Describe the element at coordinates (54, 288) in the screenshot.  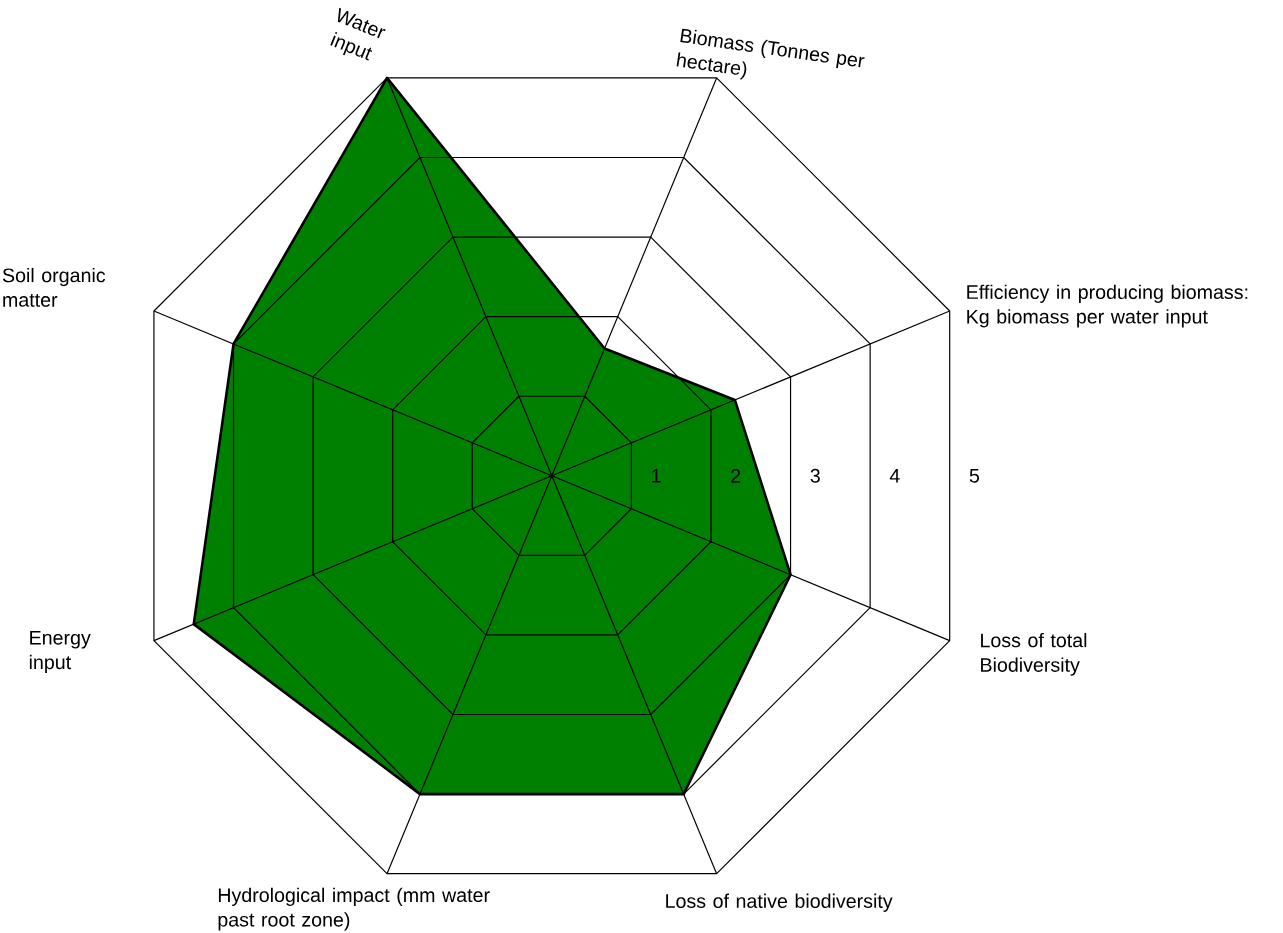
I see `spoke-label: Soil organic matter` at that location.